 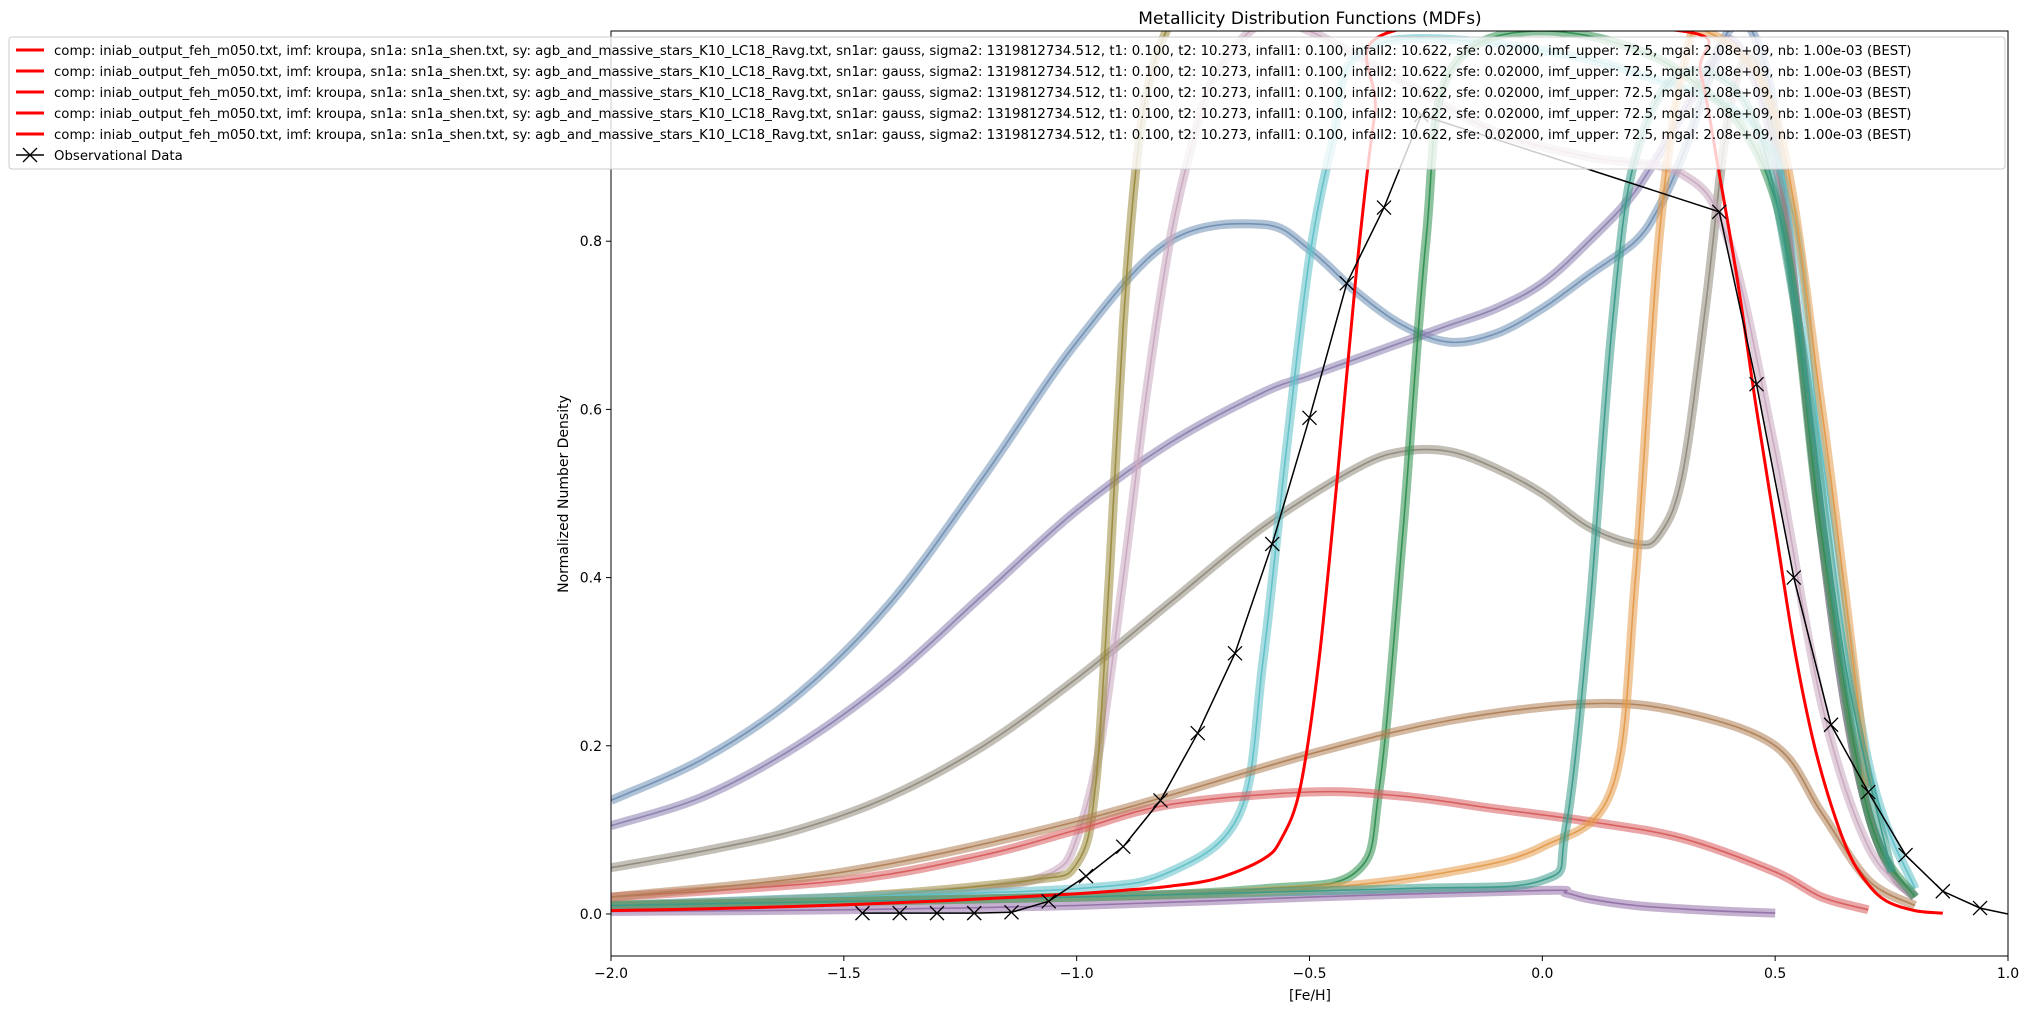 I want to click on x-tick-label: −1.5, so click(x=844, y=974).